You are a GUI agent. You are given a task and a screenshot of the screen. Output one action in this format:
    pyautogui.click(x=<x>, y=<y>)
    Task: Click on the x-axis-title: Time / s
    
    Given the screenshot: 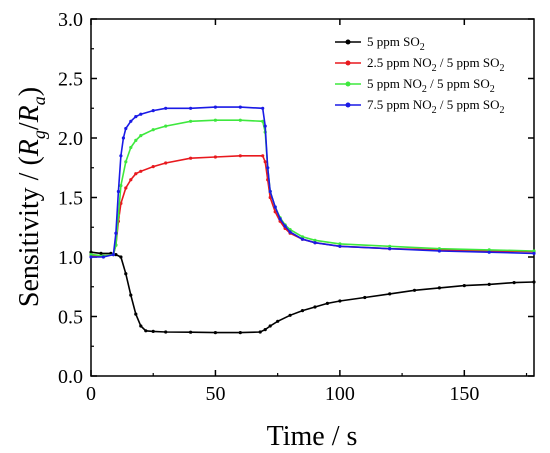 What is the action you would take?
    pyautogui.click(x=312, y=436)
    